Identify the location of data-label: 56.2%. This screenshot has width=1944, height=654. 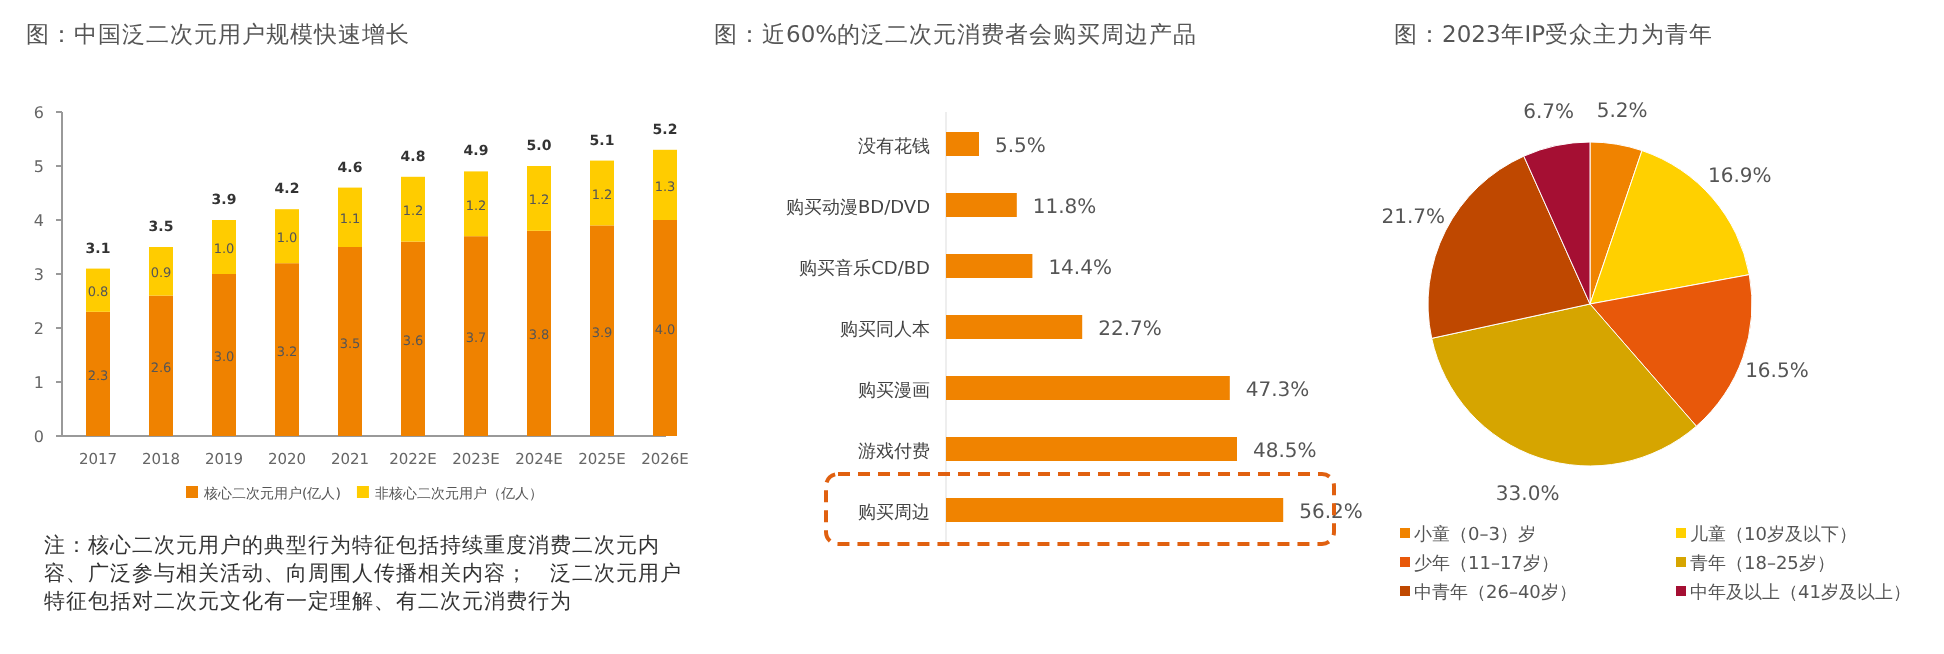
(1331, 513).